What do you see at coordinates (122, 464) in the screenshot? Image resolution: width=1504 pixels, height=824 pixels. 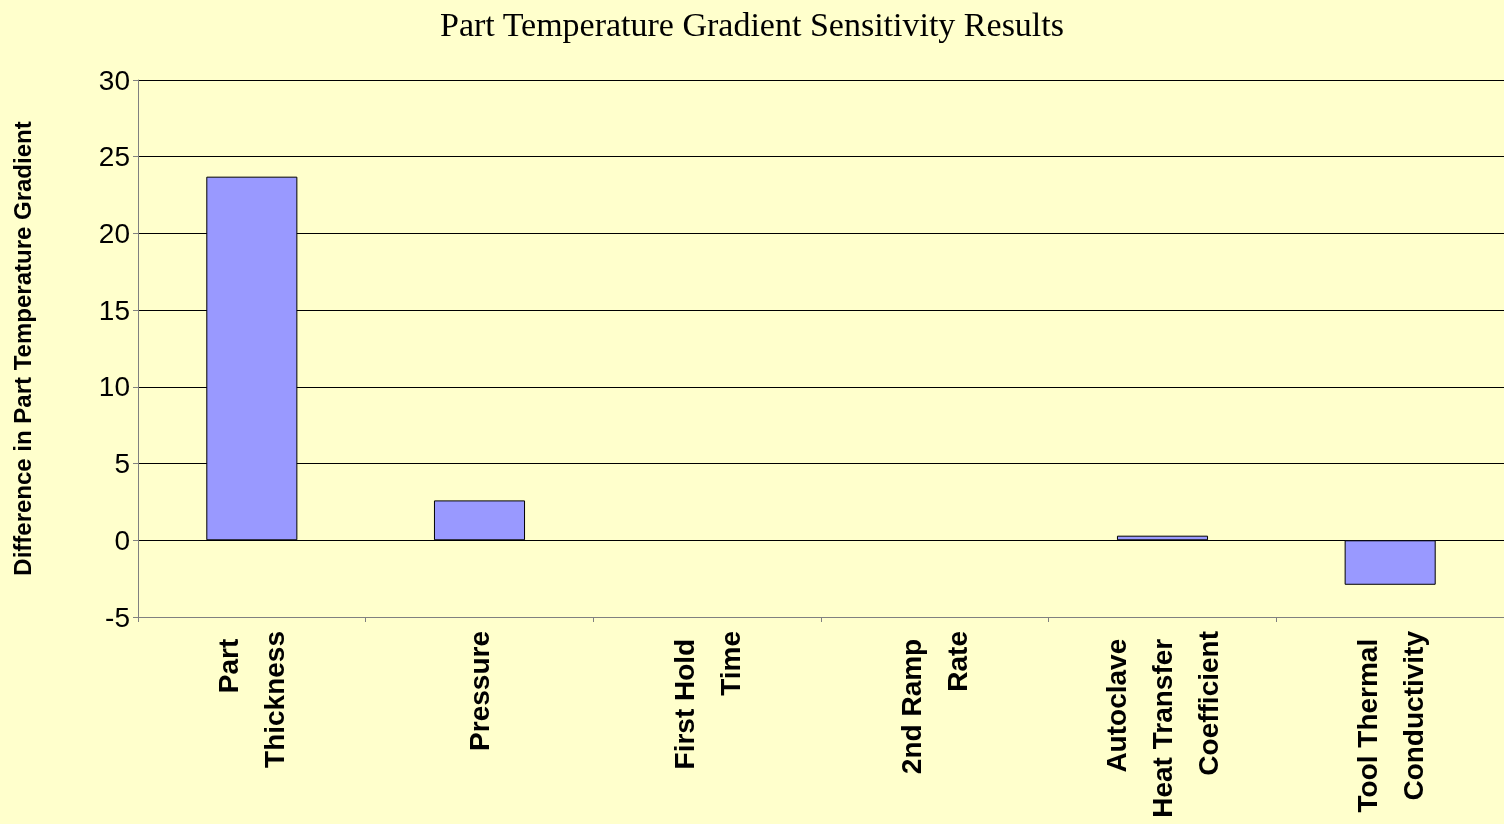 I see `y-tick-label: 5` at bounding box center [122, 464].